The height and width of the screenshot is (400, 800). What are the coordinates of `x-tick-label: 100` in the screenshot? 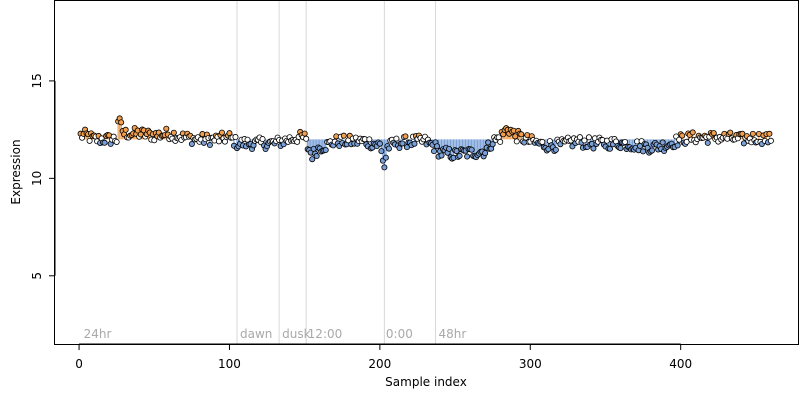 It's located at (229, 364).